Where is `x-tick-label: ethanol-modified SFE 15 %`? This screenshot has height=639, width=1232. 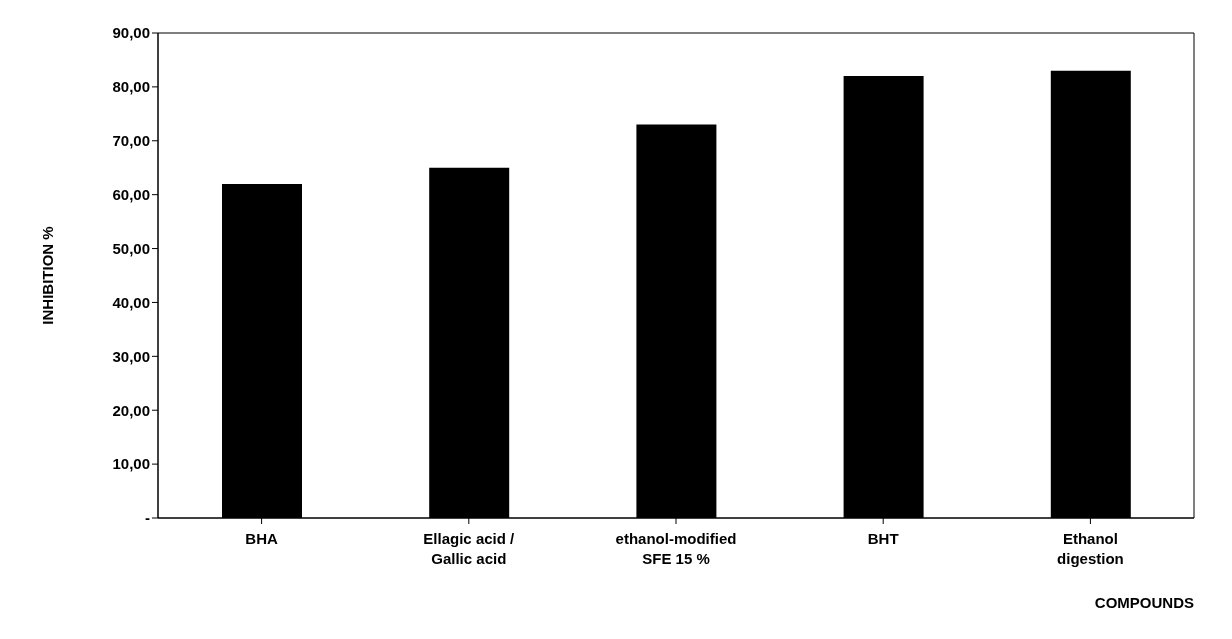 x-tick-label: ethanol-modified SFE 15 % is located at coordinates (676, 548).